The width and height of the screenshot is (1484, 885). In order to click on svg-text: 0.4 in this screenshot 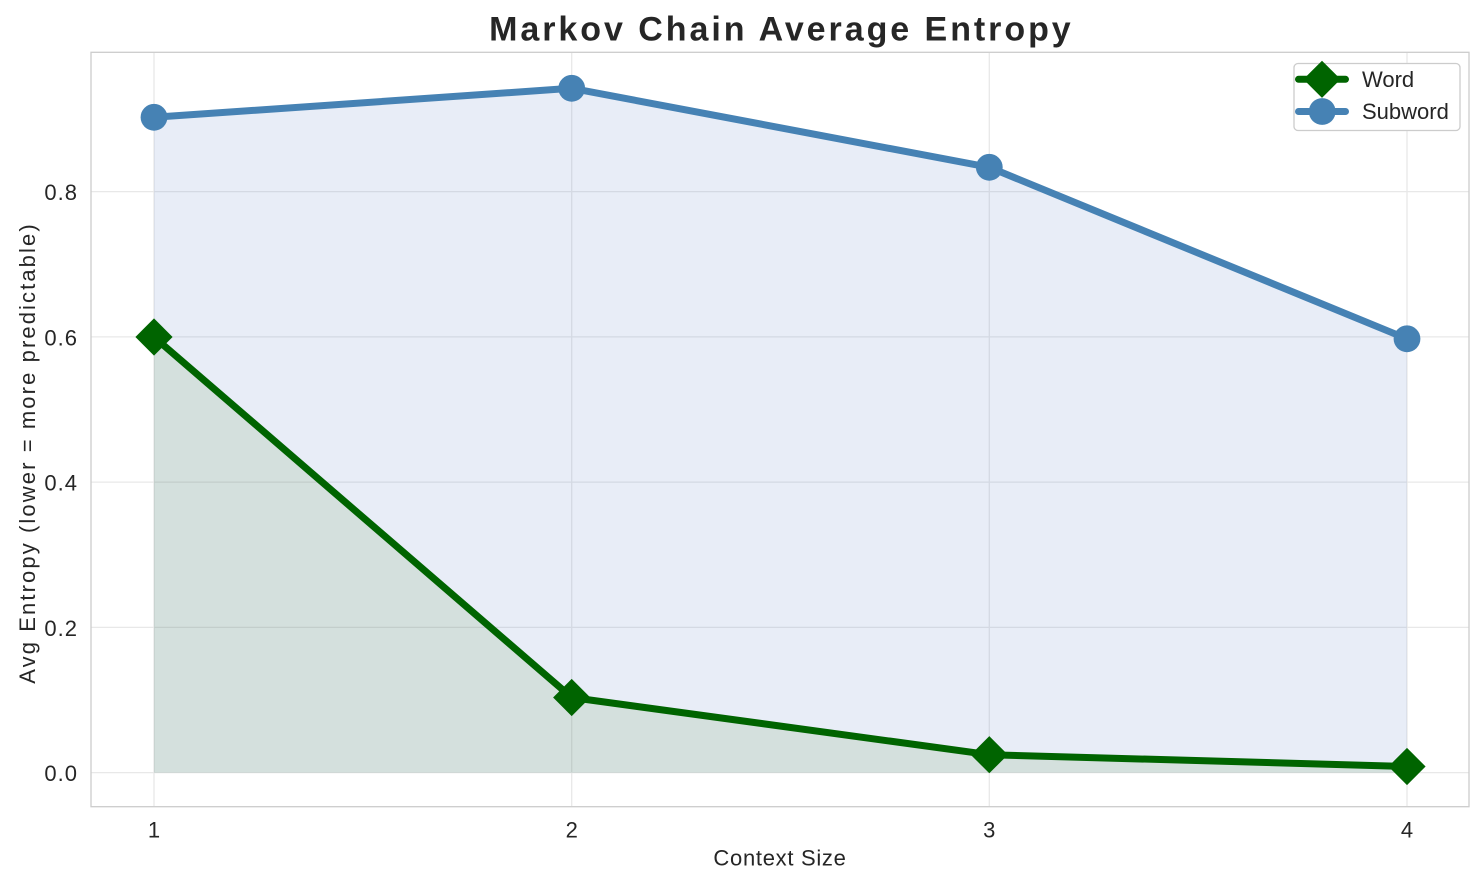, I will do `click(61, 483)`.